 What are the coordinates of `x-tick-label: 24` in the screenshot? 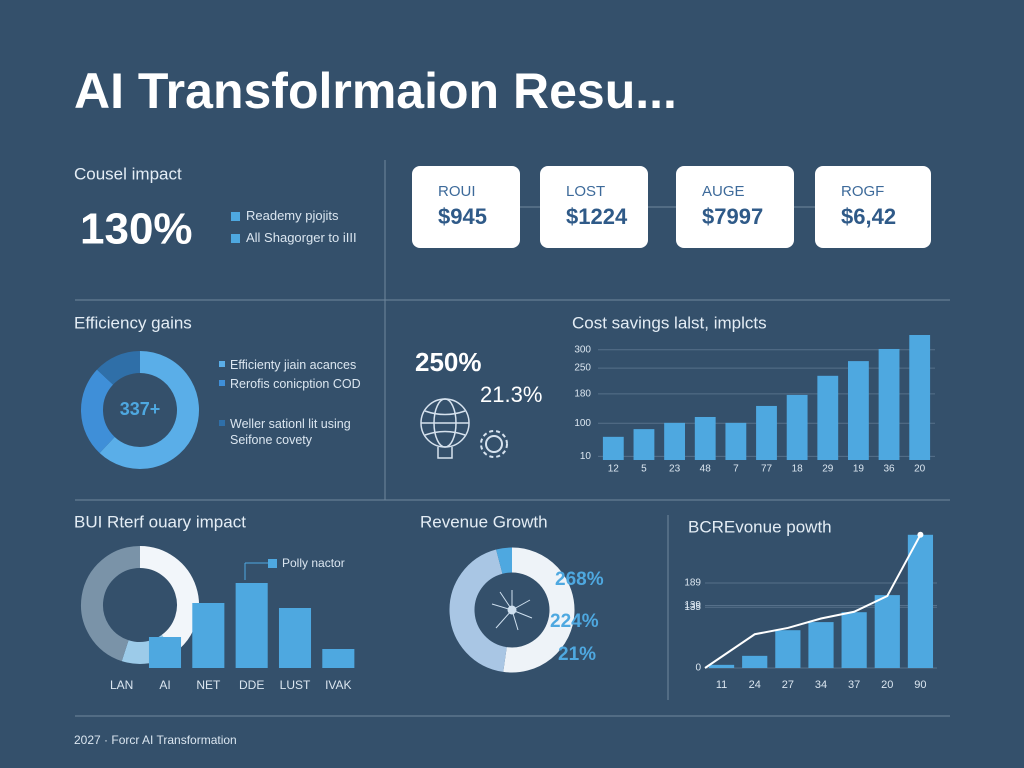 It's located at (755, 685).